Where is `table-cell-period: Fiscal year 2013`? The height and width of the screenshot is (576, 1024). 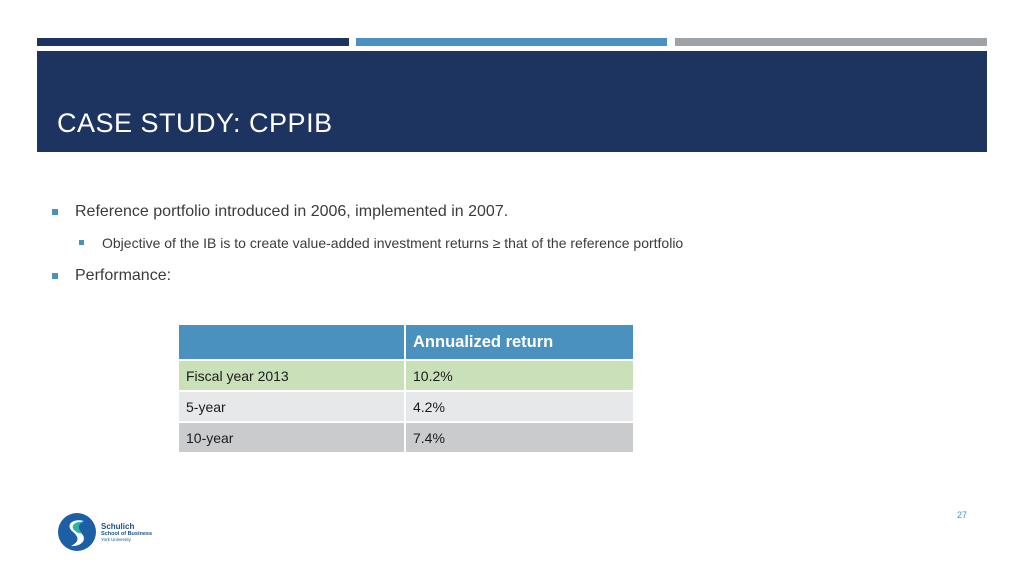
table-cell-period: Fiscal year 2013 is located at coordinates (291, 375).